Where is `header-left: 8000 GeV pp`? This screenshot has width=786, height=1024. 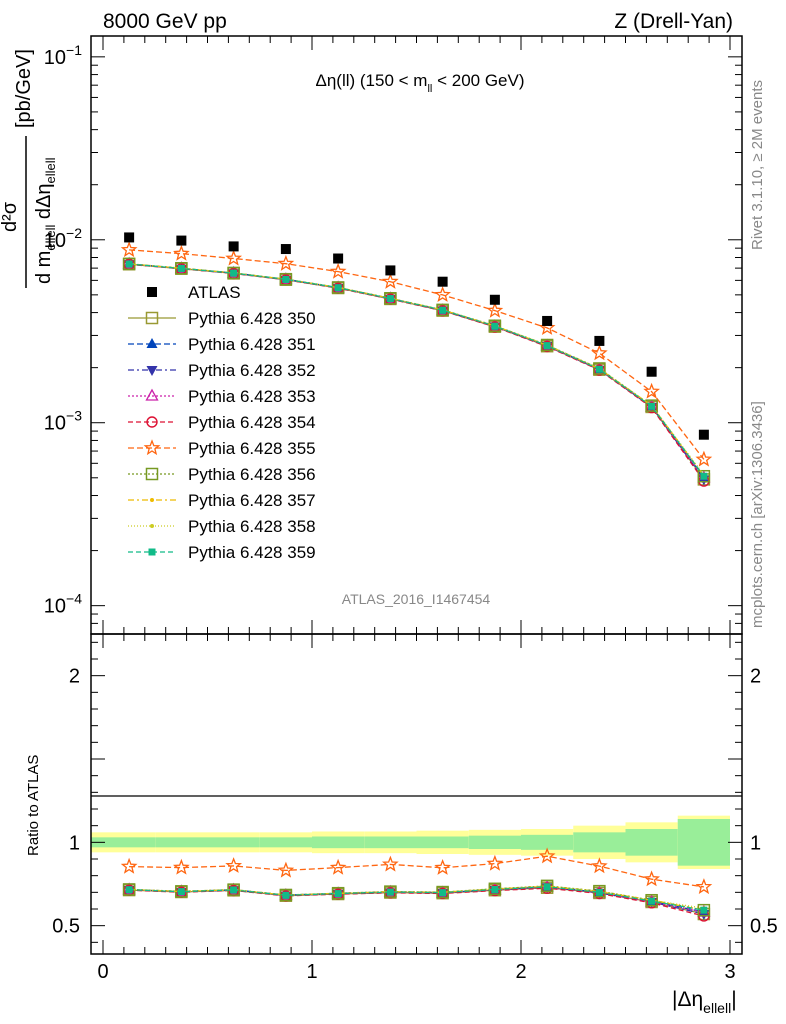 header-left: 8000 GeV pp is located at coordinates (165, 21).